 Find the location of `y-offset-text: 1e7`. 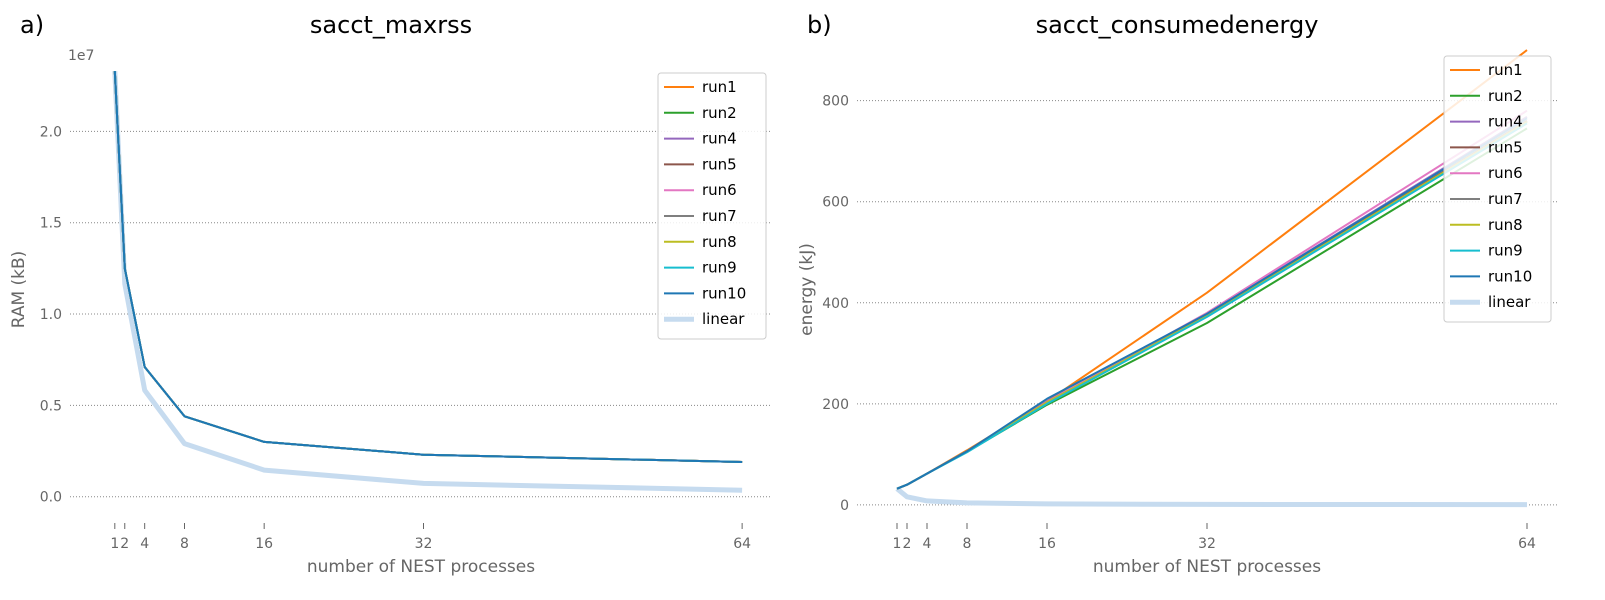

y-offset-text: 1e7 is located at coordinates (81, 56).